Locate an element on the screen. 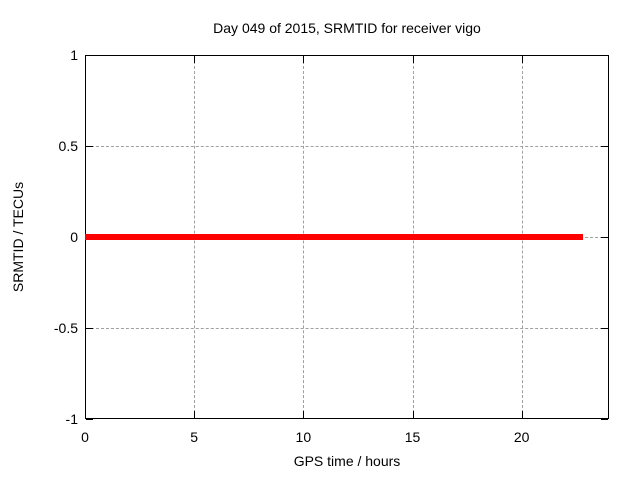 The image size is (640, 480). y-tick-label: 0 is located at coordinates (74, 237).